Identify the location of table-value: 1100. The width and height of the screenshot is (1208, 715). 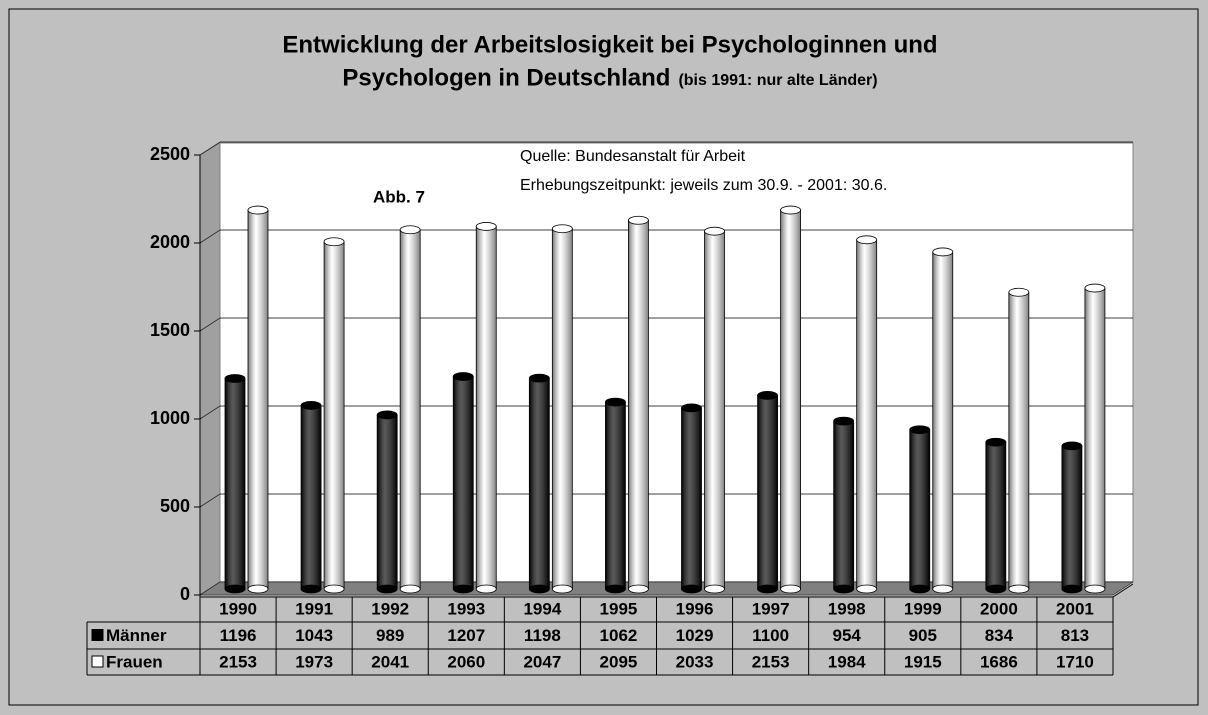
(770, 635).